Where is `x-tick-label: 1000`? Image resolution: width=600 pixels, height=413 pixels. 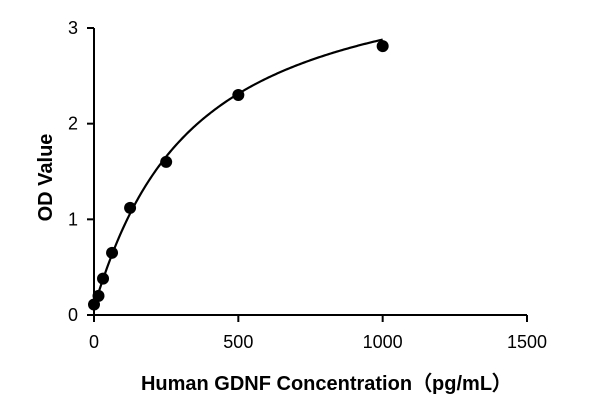 x-tick-label: 1000 is located at coordinates (383, 342).